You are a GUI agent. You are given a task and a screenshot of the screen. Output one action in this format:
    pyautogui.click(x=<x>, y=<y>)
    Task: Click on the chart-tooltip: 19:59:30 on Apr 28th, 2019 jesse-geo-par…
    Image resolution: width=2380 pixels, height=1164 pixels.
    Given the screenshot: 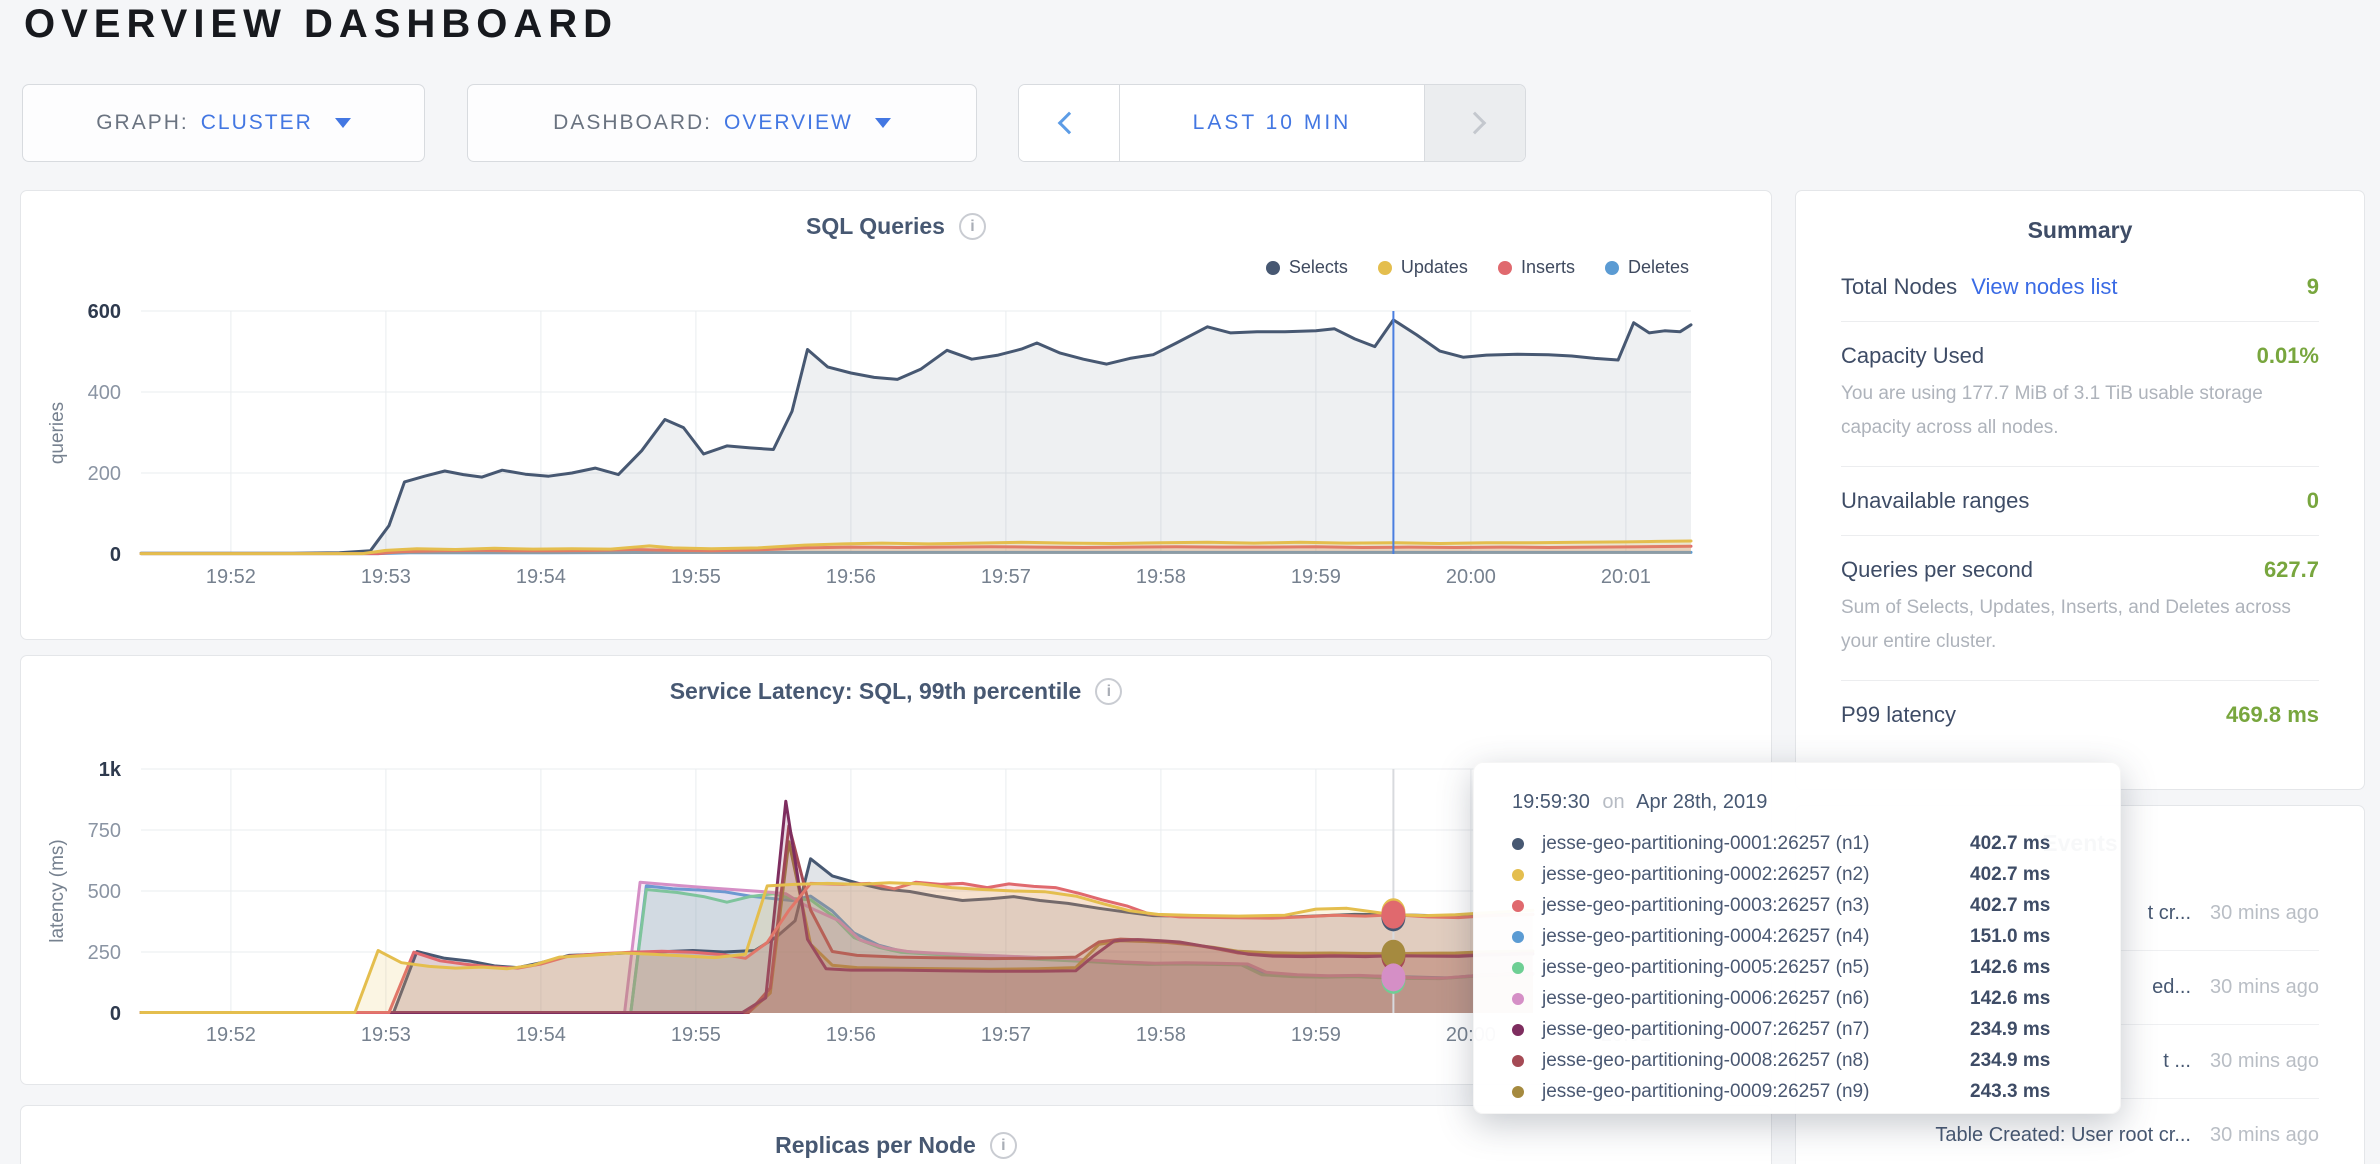 What is the action you would take?
    pyautogui.click(x=1797, y=938)
    